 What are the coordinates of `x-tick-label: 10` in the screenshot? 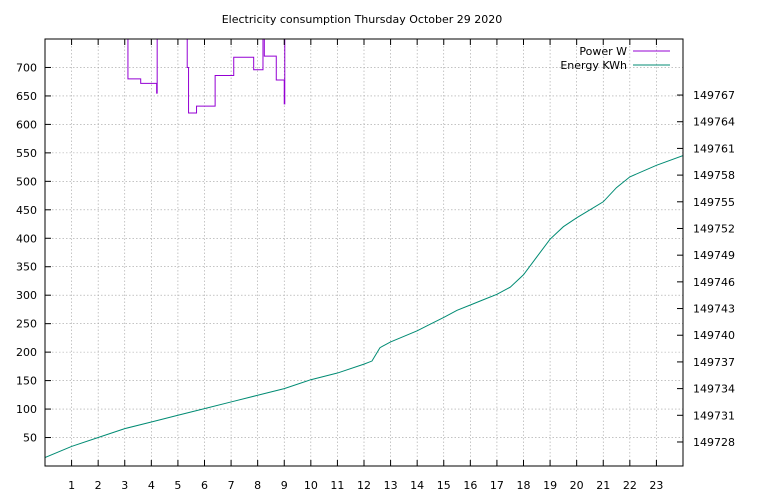 It's located at (311, 485).